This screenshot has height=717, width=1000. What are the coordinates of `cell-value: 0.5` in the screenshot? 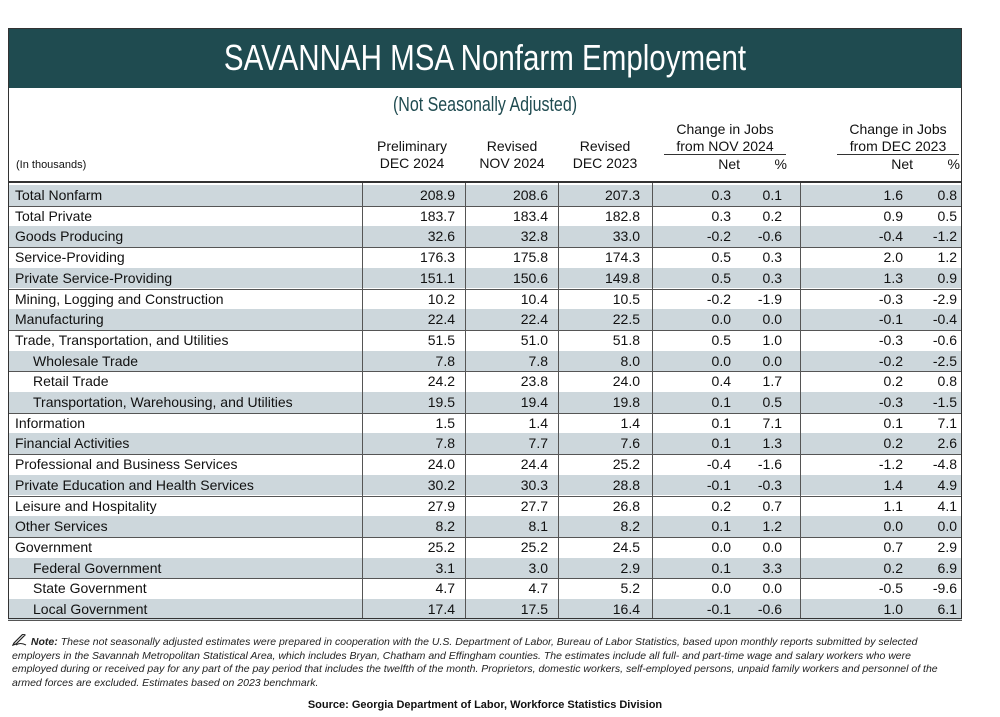 It's located at (721, 277).